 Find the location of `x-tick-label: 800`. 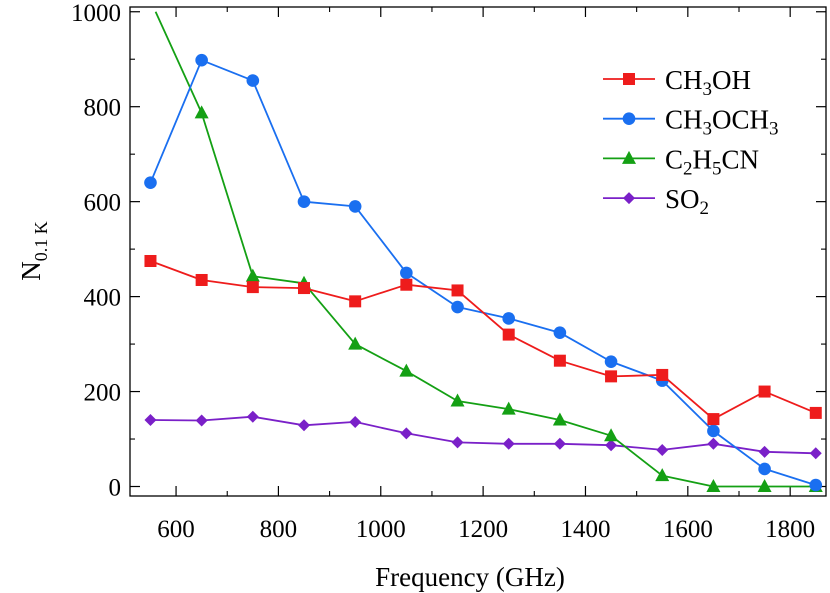

x-tick-label: 800 is located at coordinates (279, 529).